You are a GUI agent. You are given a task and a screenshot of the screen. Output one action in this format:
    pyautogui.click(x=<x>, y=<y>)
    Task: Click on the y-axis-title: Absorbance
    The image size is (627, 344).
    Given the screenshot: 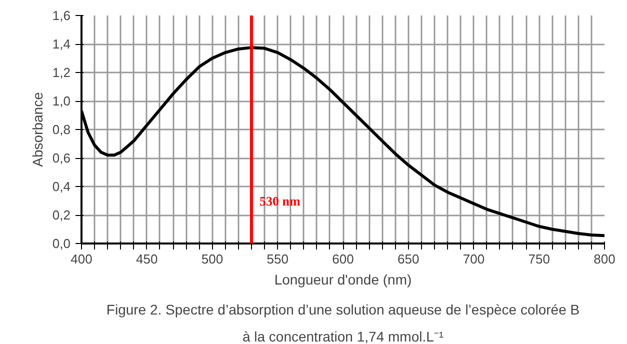 What is the action you would take?
    pyautogui.click(x=37, y=129)
    